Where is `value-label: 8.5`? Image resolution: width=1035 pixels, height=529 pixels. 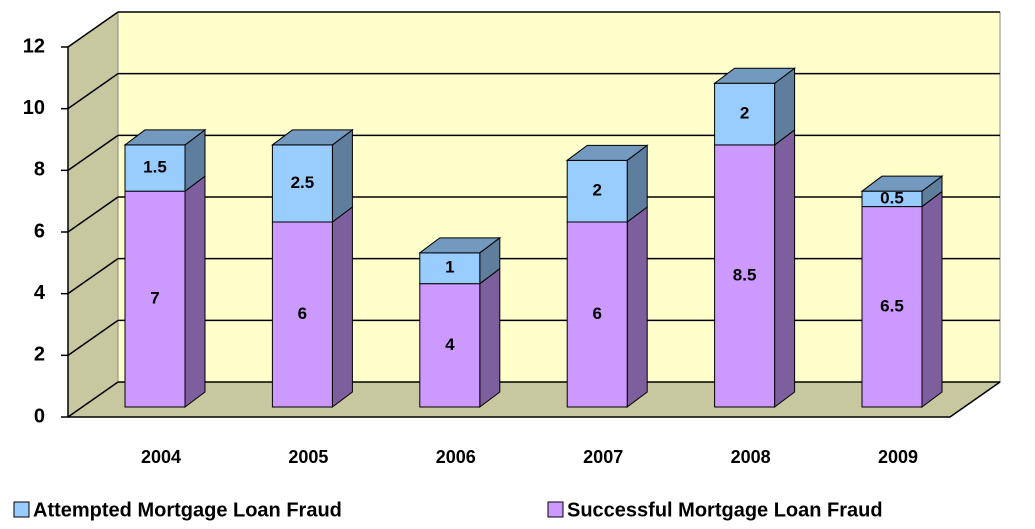
value-label: 8.5 is located at coordinates (745, 274).